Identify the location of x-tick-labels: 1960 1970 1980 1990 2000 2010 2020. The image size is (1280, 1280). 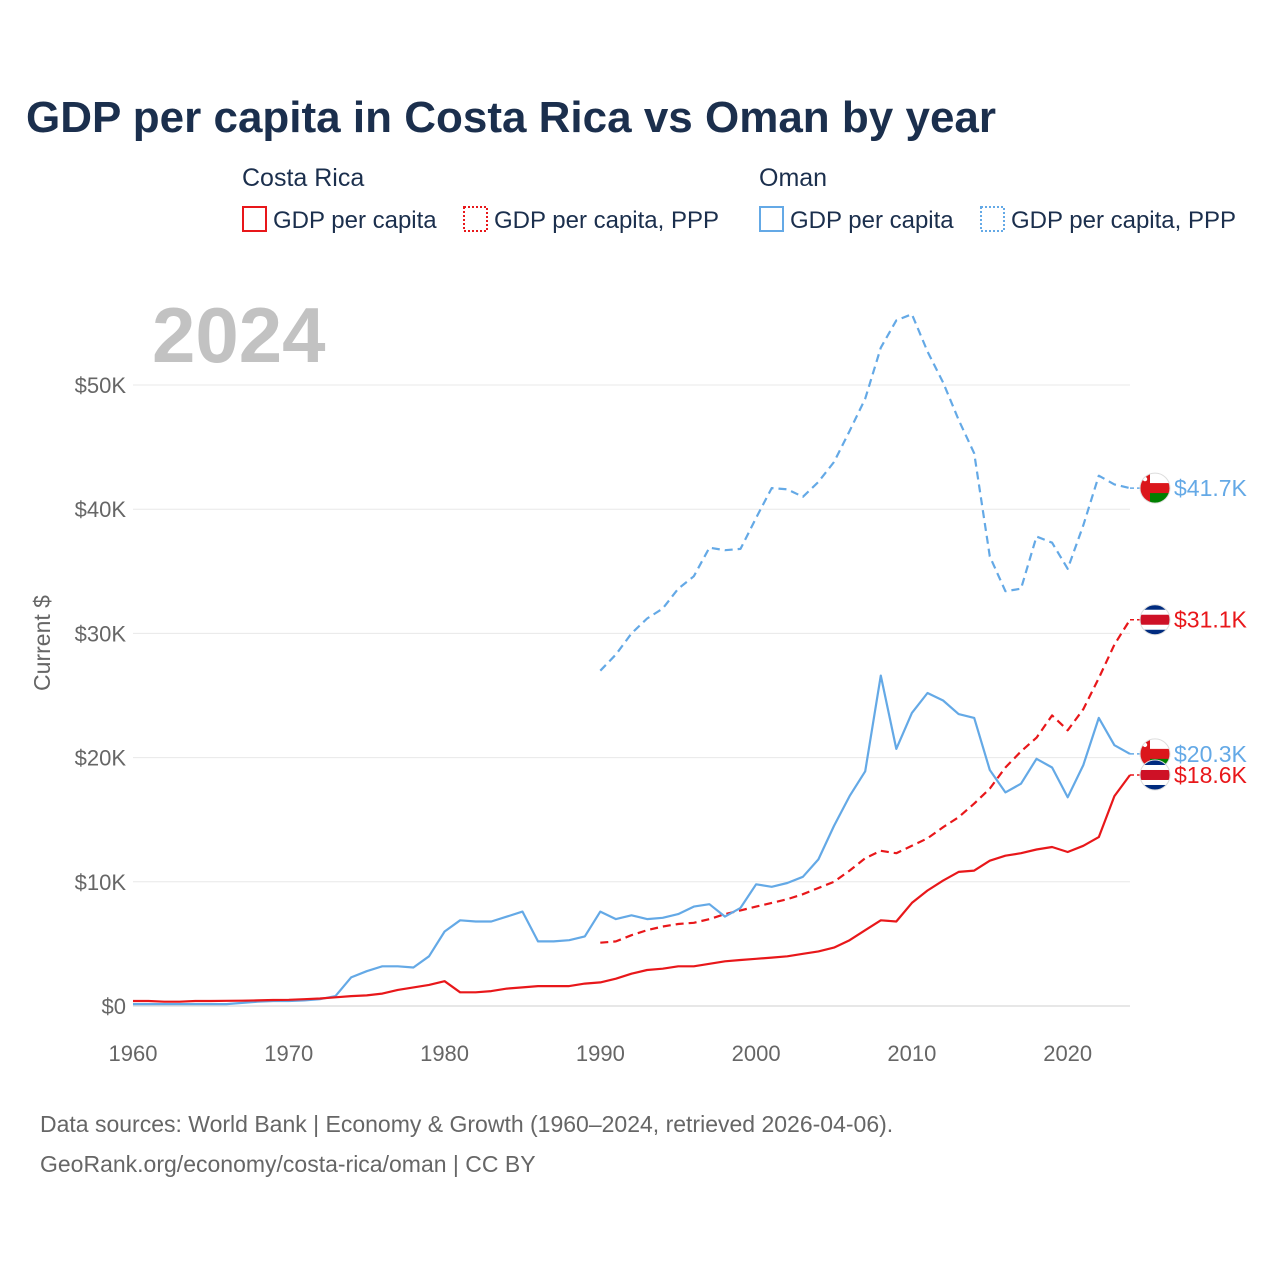
(601, 1053).